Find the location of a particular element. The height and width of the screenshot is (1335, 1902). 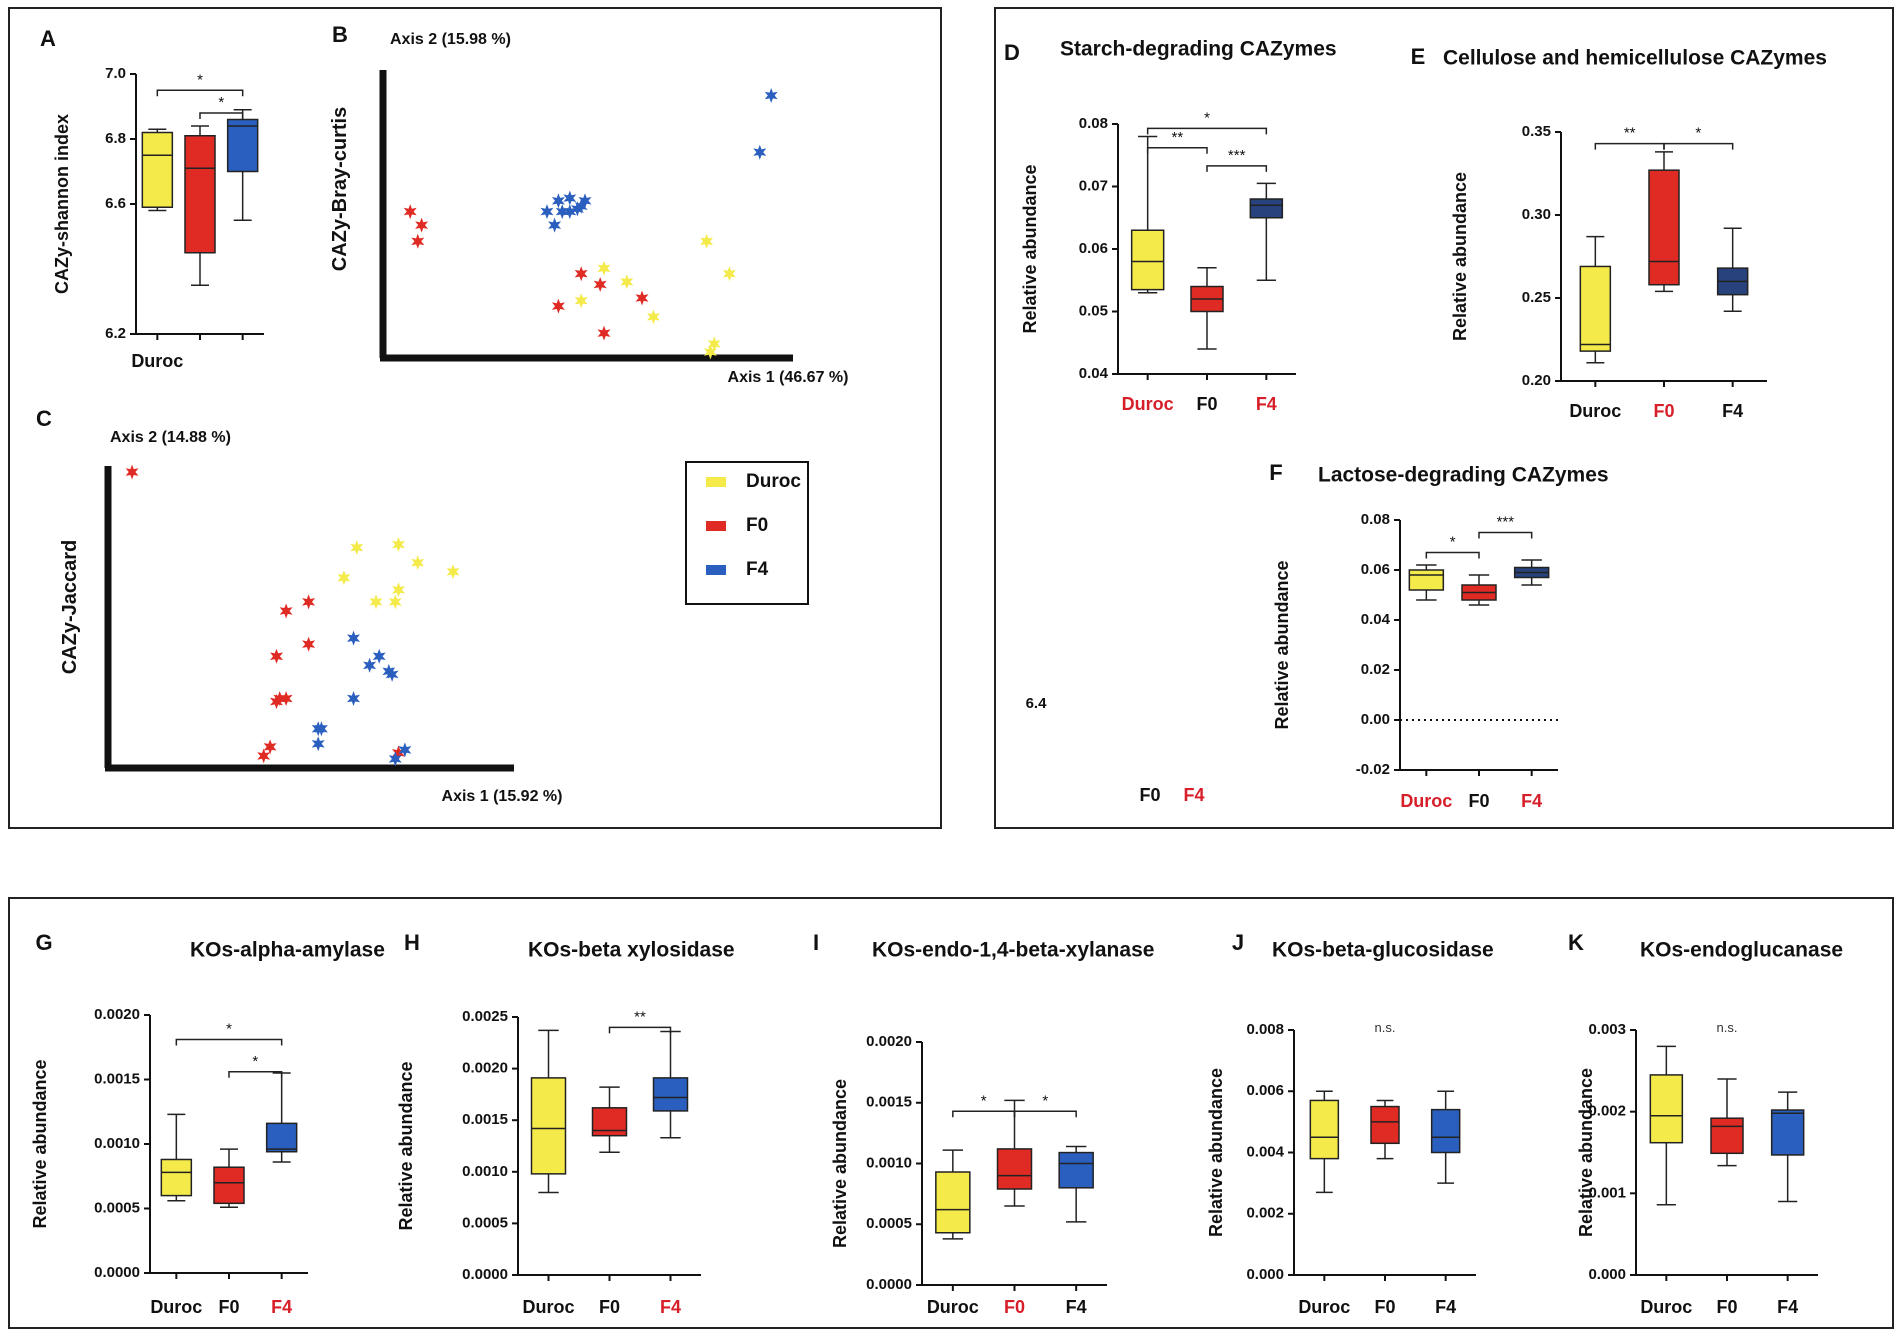

y-tick-label-F: 0.00 is located at coordinates (1375, 719).